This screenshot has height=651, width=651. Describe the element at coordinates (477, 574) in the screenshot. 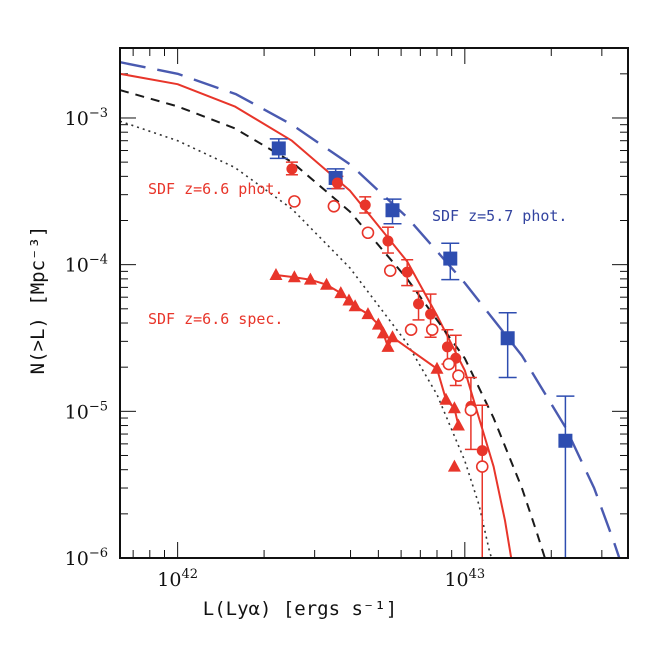

I see `x-tick-label-exponent: 43` at that location.